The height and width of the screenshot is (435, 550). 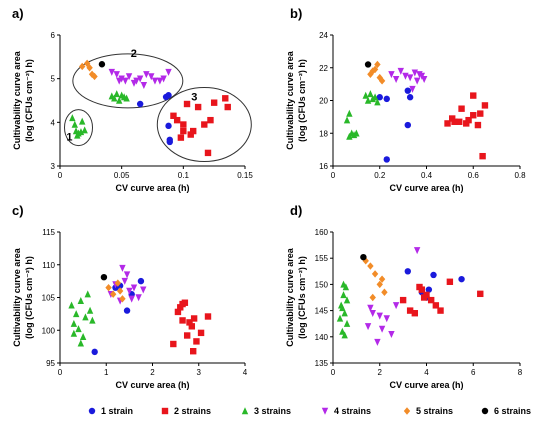 What do you see at coordinates (407, 411) in the screenshot?
I see `legend-marker-s5` at bounding box center [407, 411].